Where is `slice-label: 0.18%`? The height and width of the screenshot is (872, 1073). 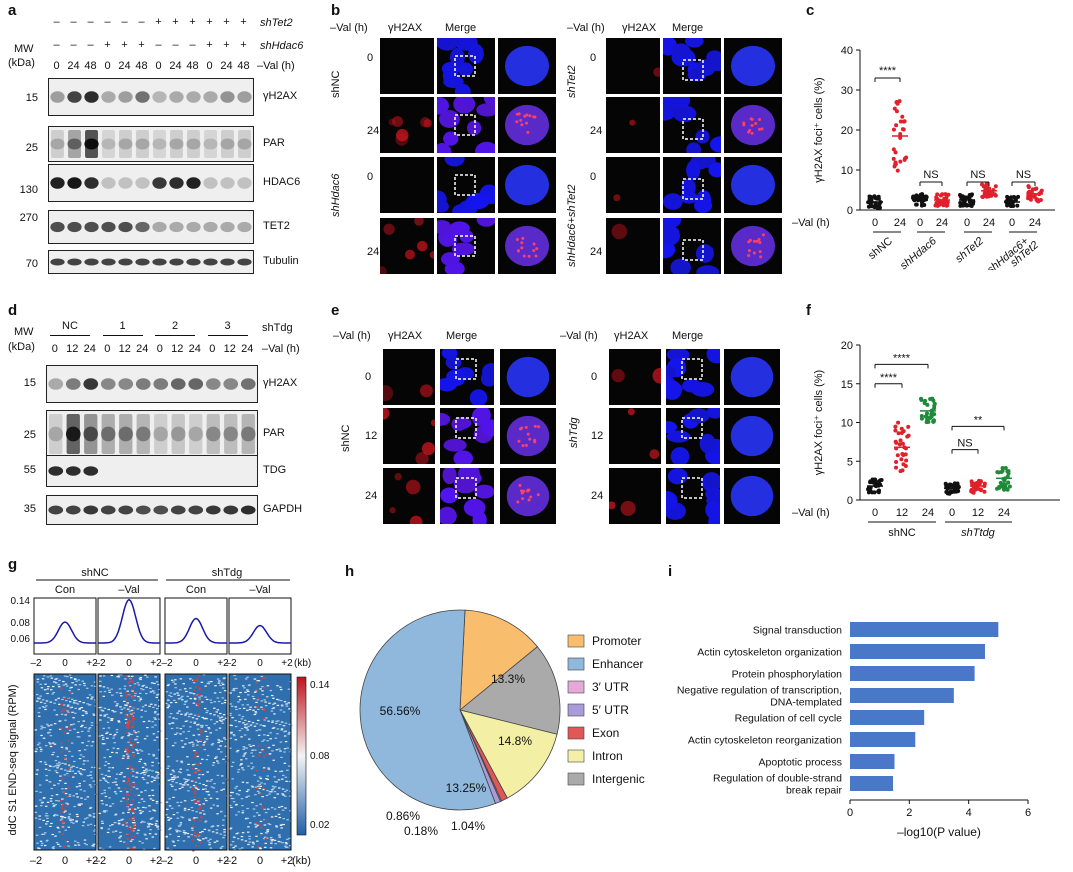 slice-label: 0.18% is located at coordinates (421, 831).